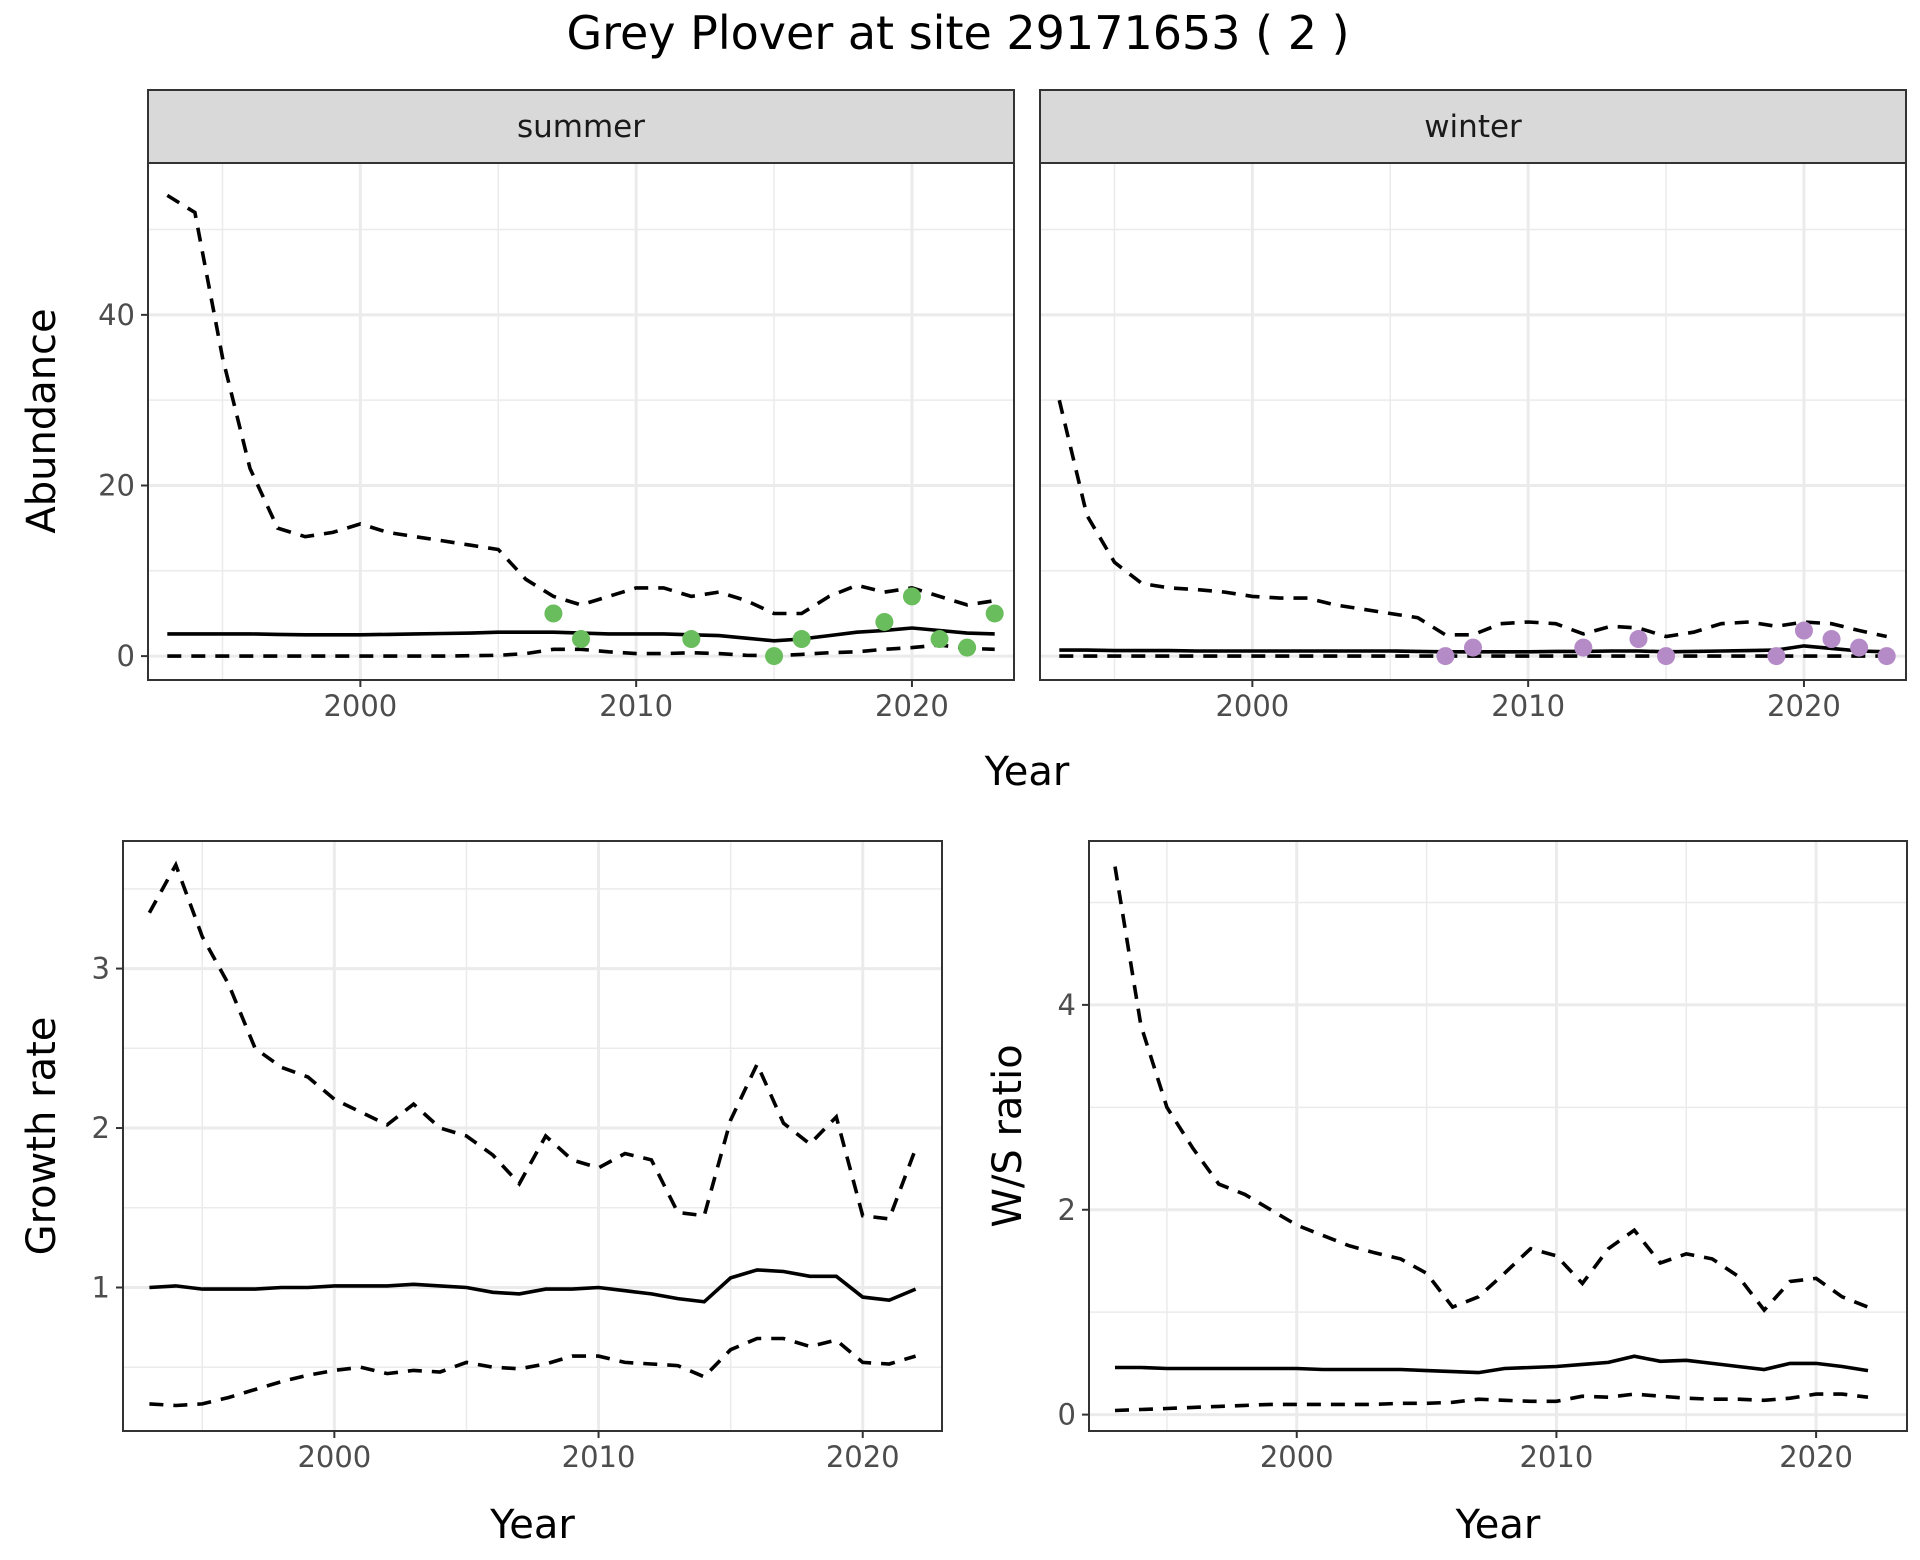 Image resolution: width=1920 pixels, height=1560 pixels. Describe the element at coordinates (42, 420) in the screenshot. I see `y-axis-title: Abundance` at that location.